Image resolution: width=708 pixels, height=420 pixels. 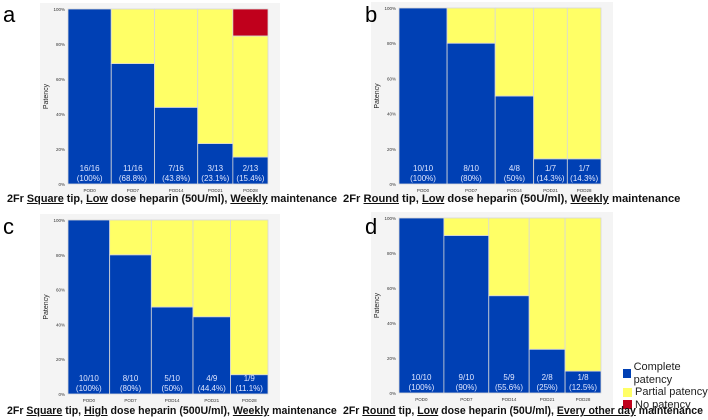 I want to click on legend-swatch-none, so click(x=627, y=405).